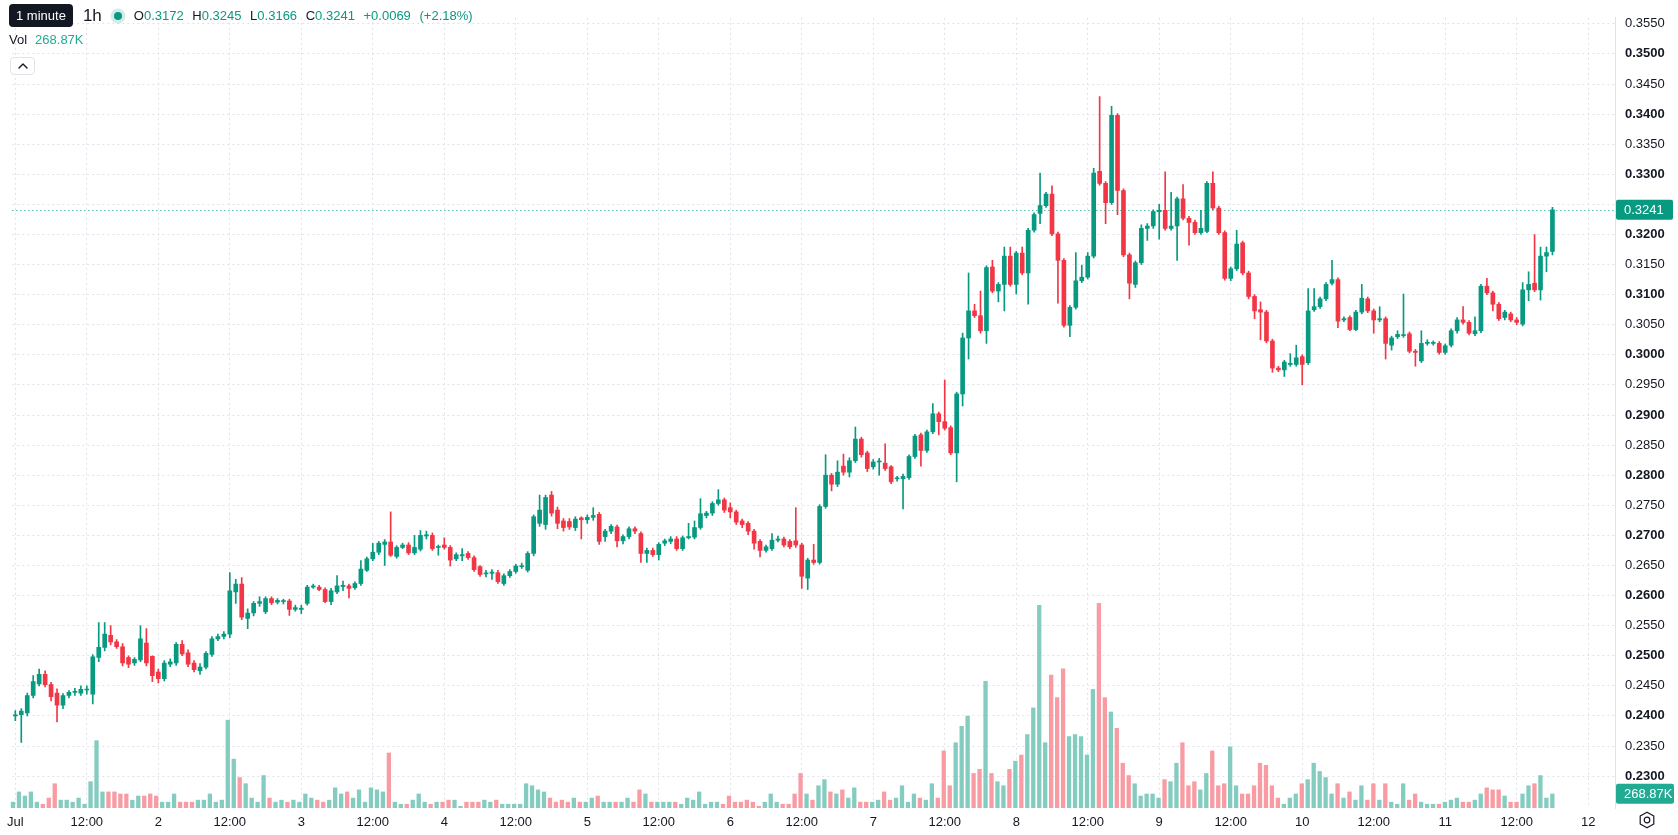 Image resolution: width=1678 pixels, height=835 pixels. What do you see at coordinates (444, 822) in the screenshot?
I see `x-tick-label: 4` at bounding box center [444, 822].